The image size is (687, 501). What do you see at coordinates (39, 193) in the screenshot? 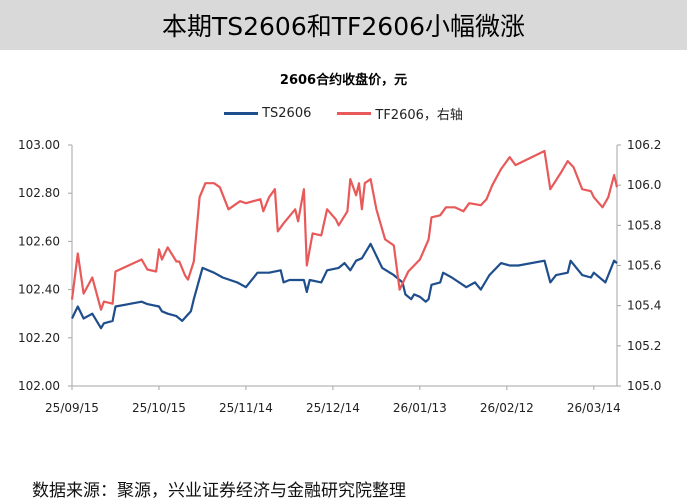
I see `left-tick-label: 102.80` at bounding box center [39, 193].